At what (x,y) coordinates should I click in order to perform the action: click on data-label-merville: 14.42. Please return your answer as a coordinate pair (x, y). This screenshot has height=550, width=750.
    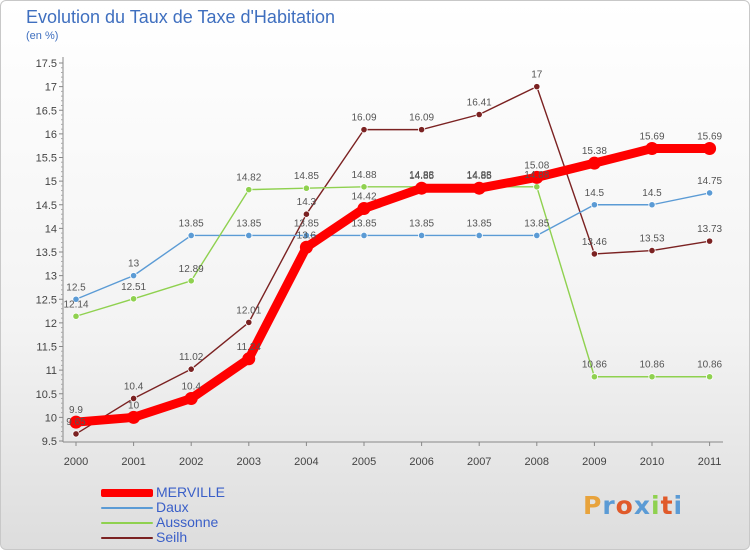
    Looking at the image, I should click on (363, 197).